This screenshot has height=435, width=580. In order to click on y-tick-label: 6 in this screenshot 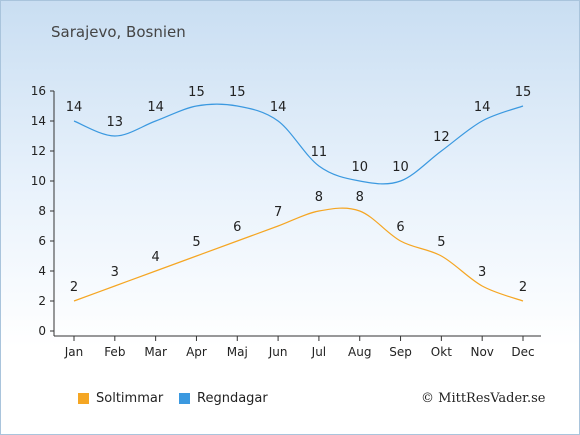, I will do `click(42, 241)`.